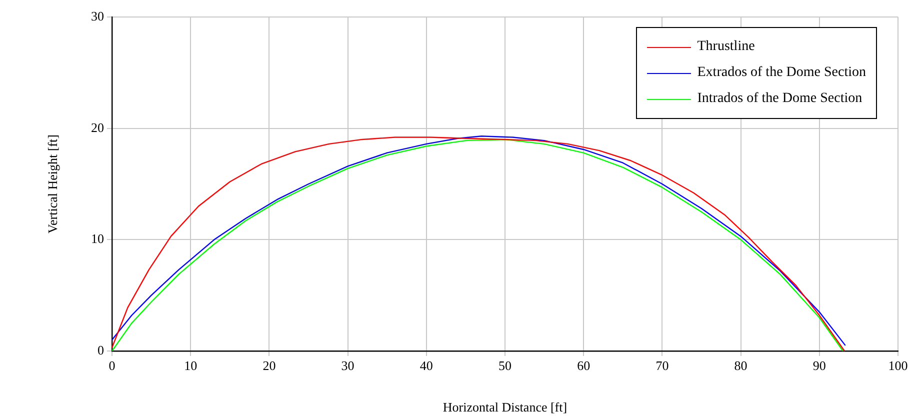  Describe the element at coordinates (726, 47) in the screenshot. I see `legend-label: Thrustline` at that location.